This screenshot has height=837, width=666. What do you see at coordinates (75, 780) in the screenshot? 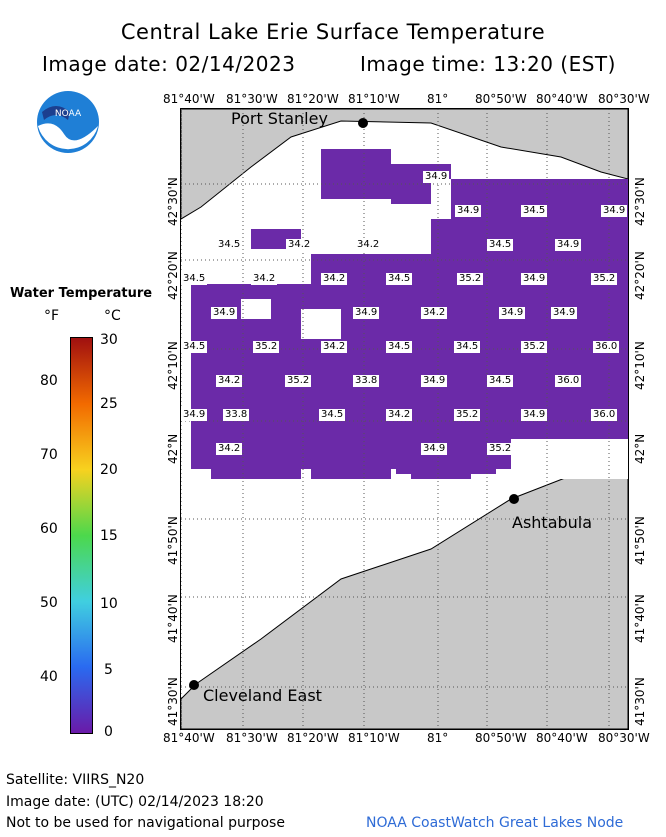
I see `footer-satellite: Satellite: VIIRS_N20` at bounding box center [75, 780].